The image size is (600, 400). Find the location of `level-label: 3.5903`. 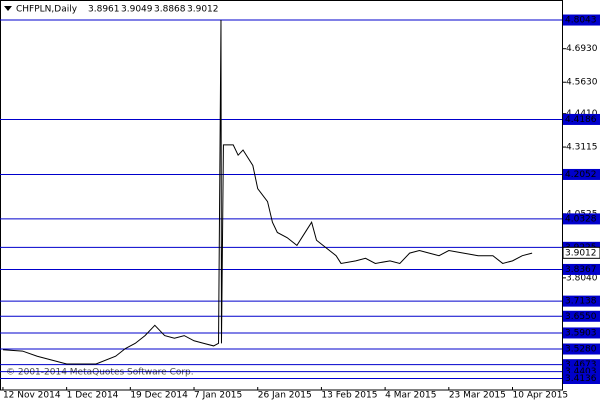

level-label: 3.5903 is located at coordinates (581, 333).